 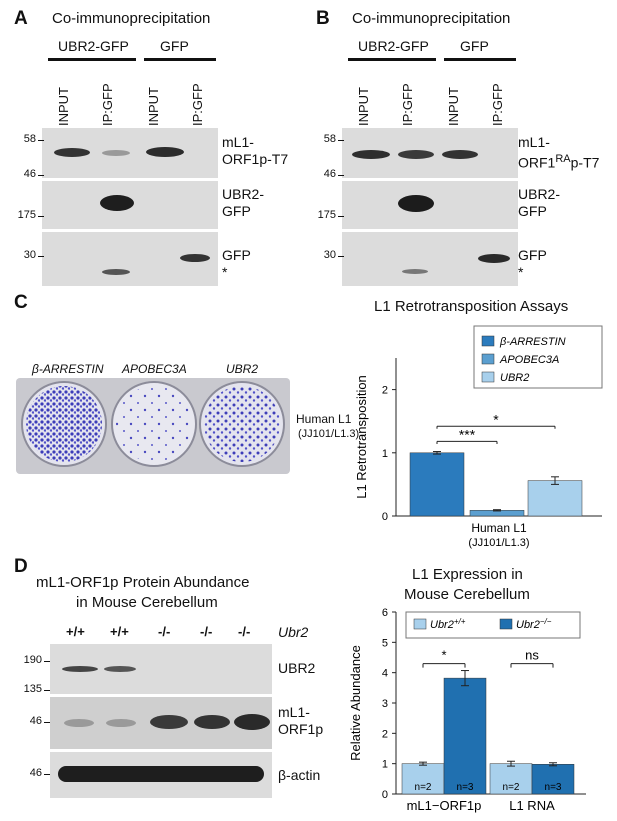 I want to click on label-text: ORF1p-T7, so click(x=255, y=159).